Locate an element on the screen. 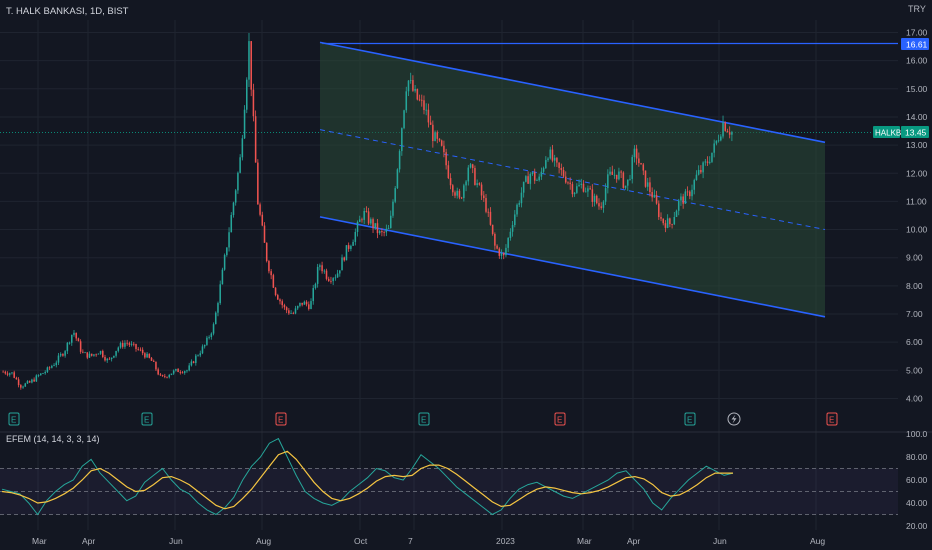  channel-middle-line is located at coordinates (572, 180).